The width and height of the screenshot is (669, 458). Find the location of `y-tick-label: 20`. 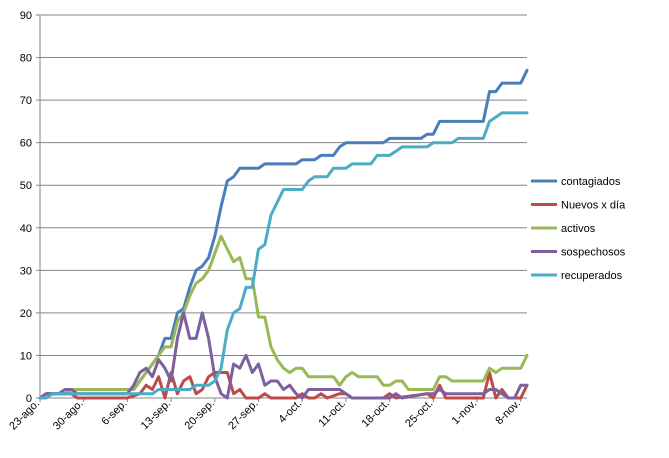

y-tick-label: 20 is located at coordinates (26, 314).